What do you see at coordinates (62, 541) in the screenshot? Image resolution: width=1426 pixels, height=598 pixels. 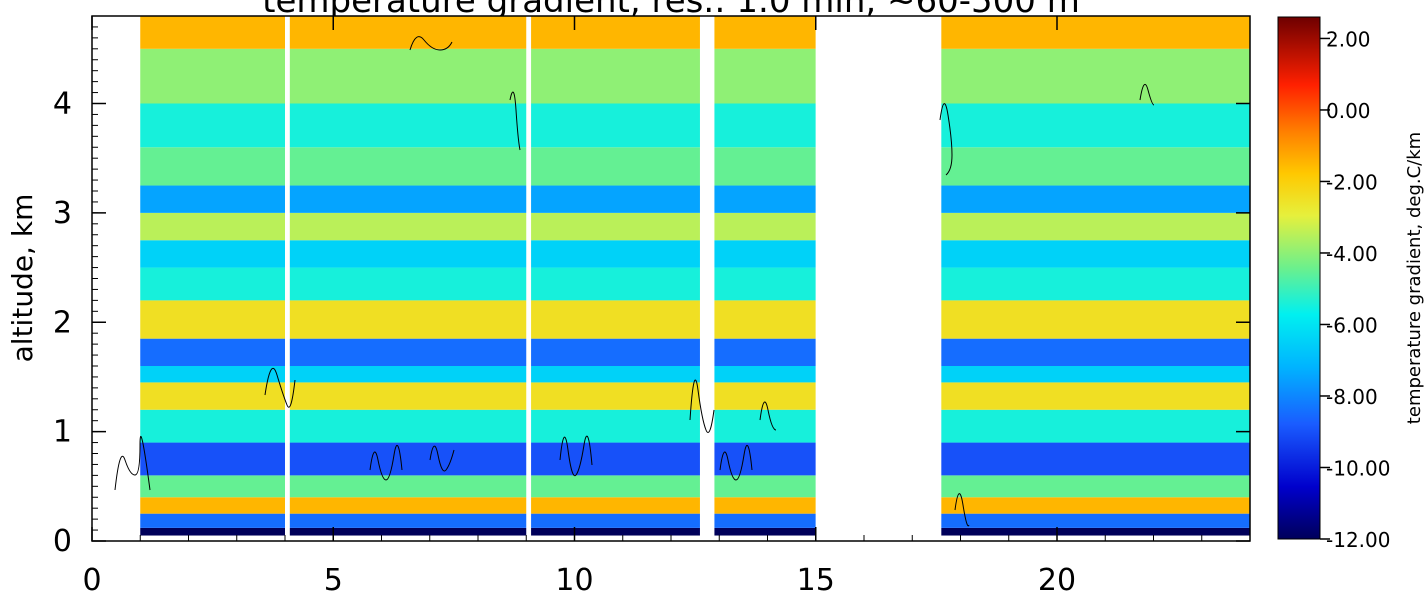 I see `y-tick-label: 0` at bounding box center [62, 541].